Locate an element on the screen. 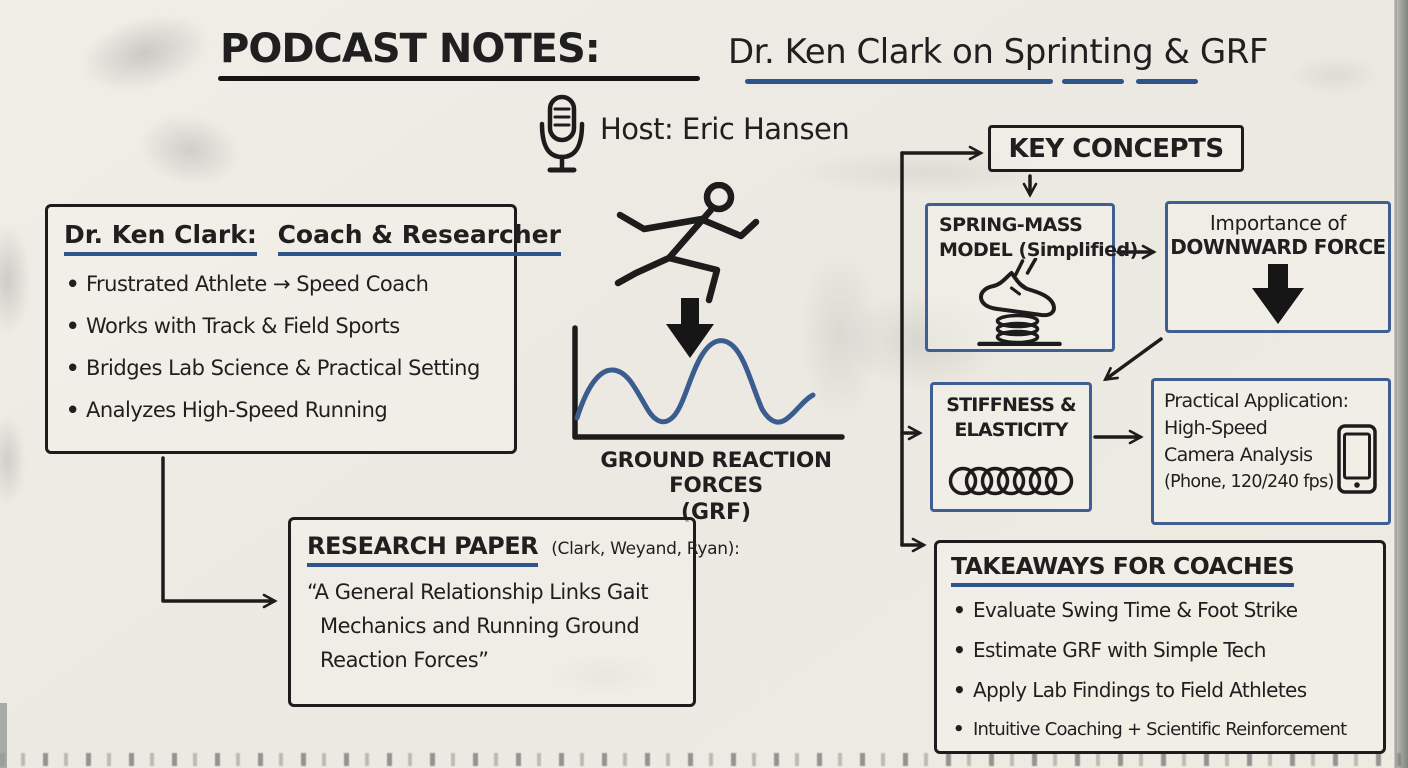  shoe-on-spring-icon is located at coordinates (1019, 302).